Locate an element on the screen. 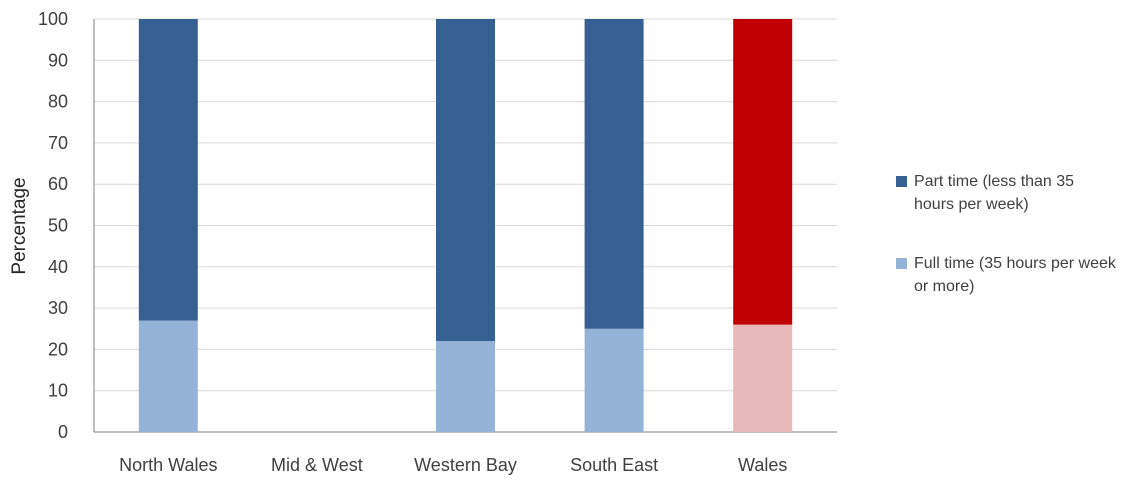 This screenshot has height=479, width=1123. x-tick-label: Mid & West is located at coordinates (317, 465).